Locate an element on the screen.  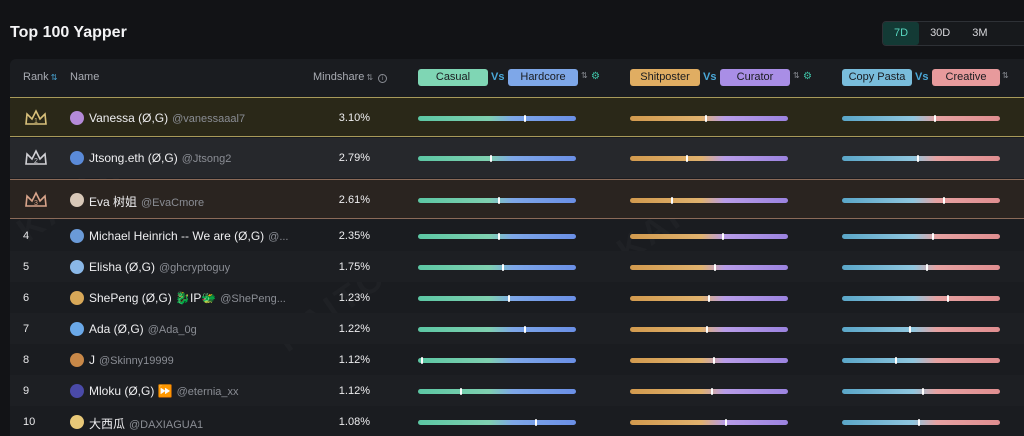
mindshare-header: Mindshare ⇅ i is located at coordinates (350, 77).